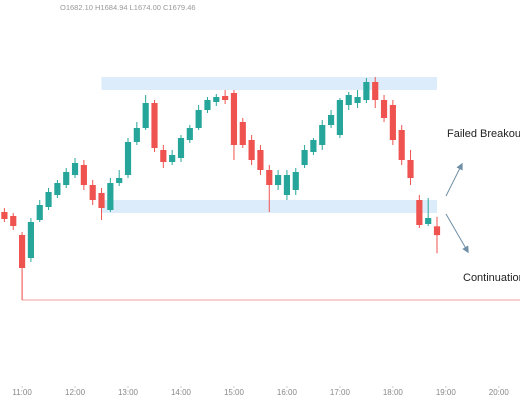  Describe the element at coordinates (491, 278) in the screenshot. I see `annotation: Continuation` at that location.